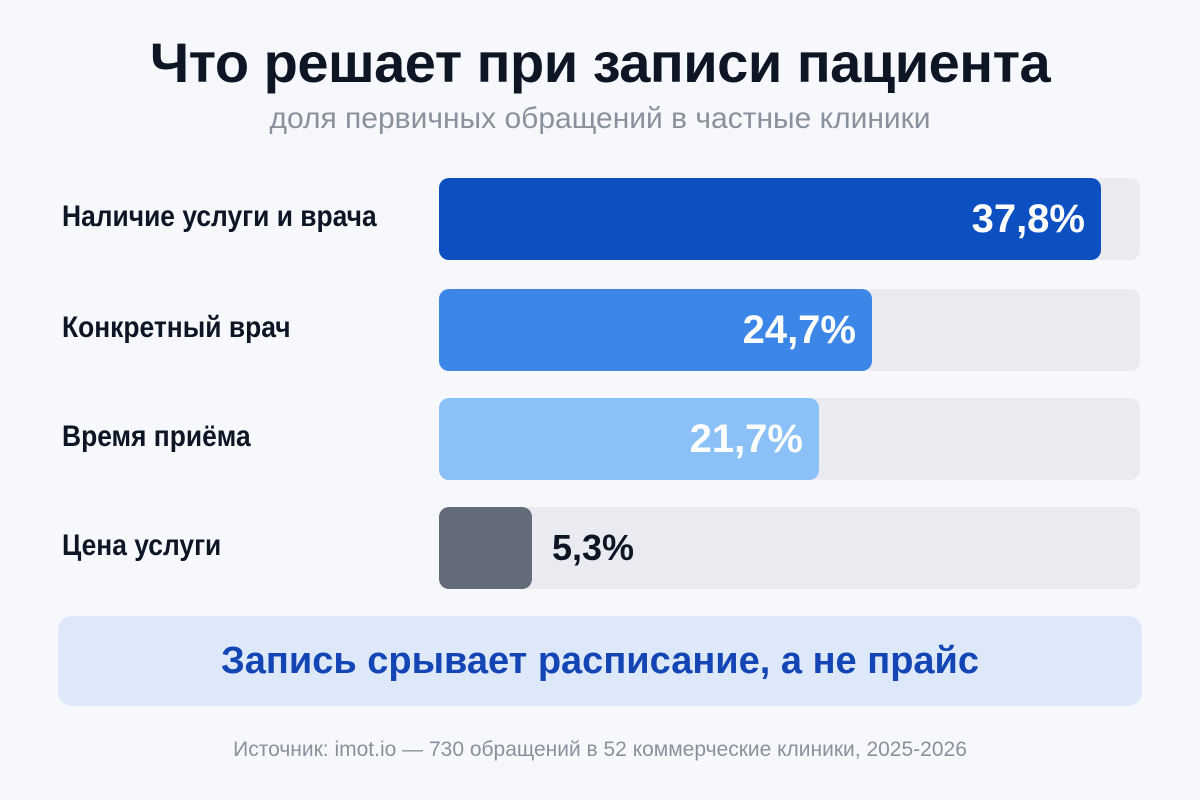 This screenshot has height=800, width=1200. I want to click on bar-track: 5,3%, so click(789, 548).